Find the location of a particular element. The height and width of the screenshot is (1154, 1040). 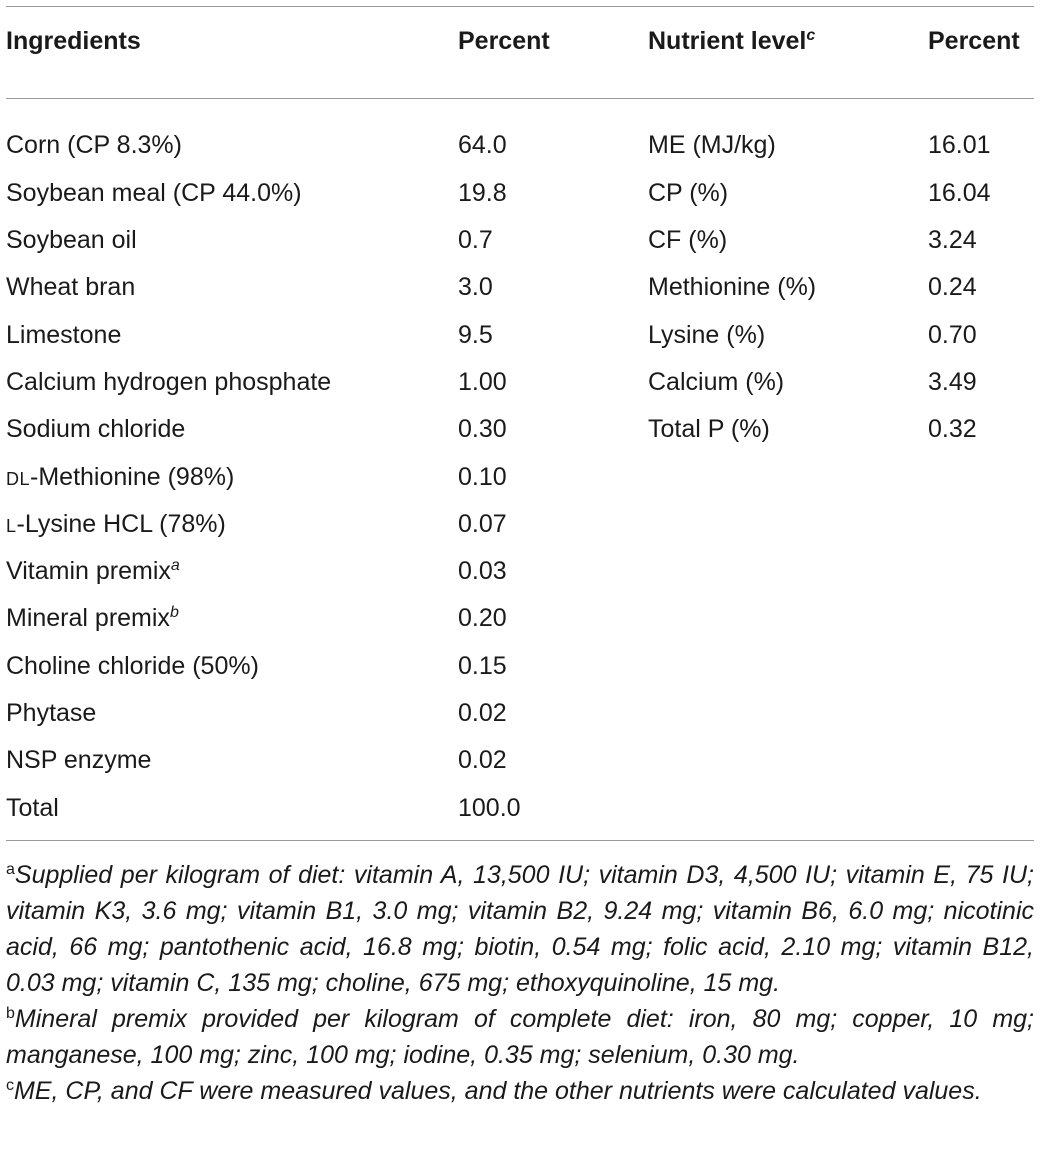

stereo-prefix-l: L is located at coordinates (11, 525).